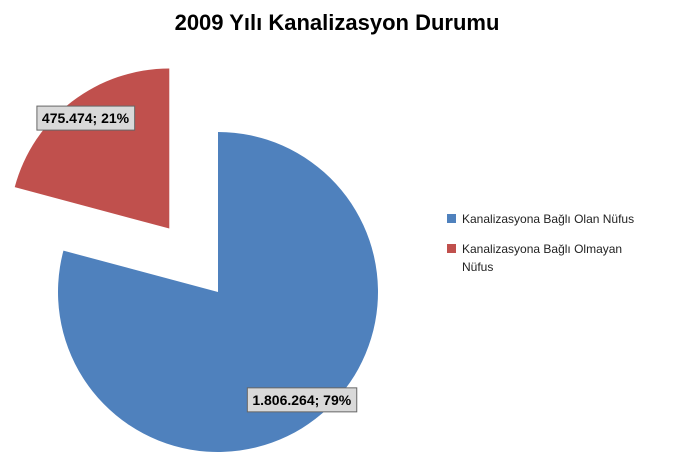 This screenshot has height=456, width=675. I want to click on legend-item: Kanalizasyona Bağlı Olmayan Nüfus, so click(547, 258).